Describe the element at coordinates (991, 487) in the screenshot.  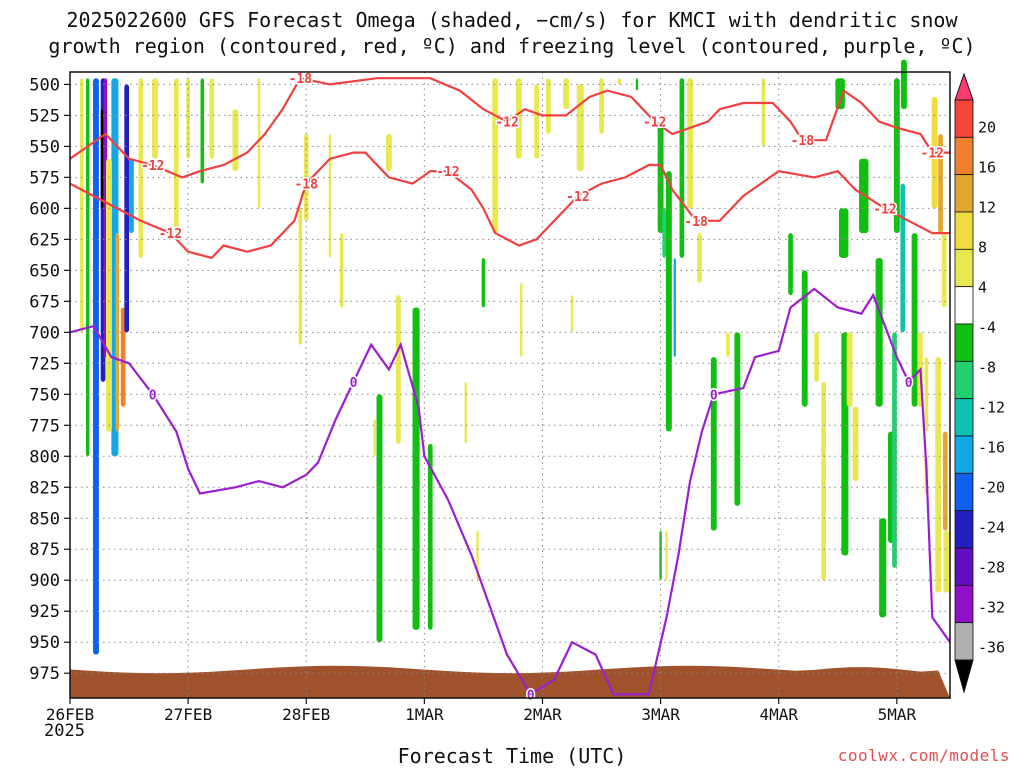
I see `colorbar-label: -20` at that location.